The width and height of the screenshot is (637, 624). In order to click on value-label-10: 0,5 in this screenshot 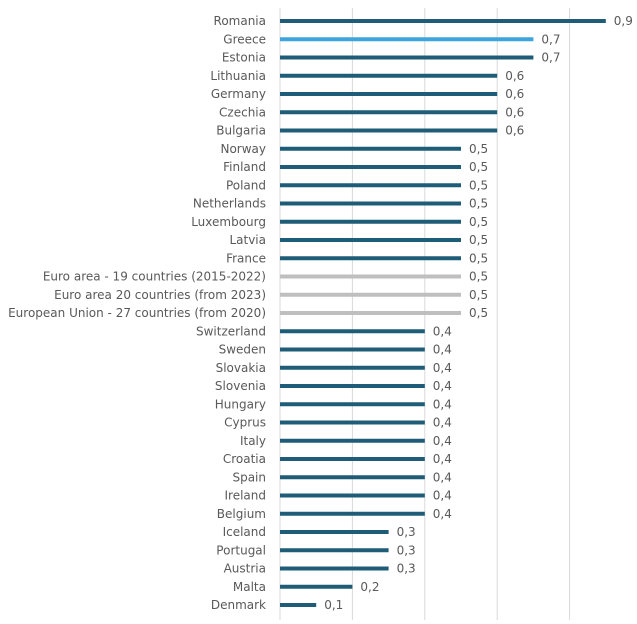, I will do `click(478, 204)`.